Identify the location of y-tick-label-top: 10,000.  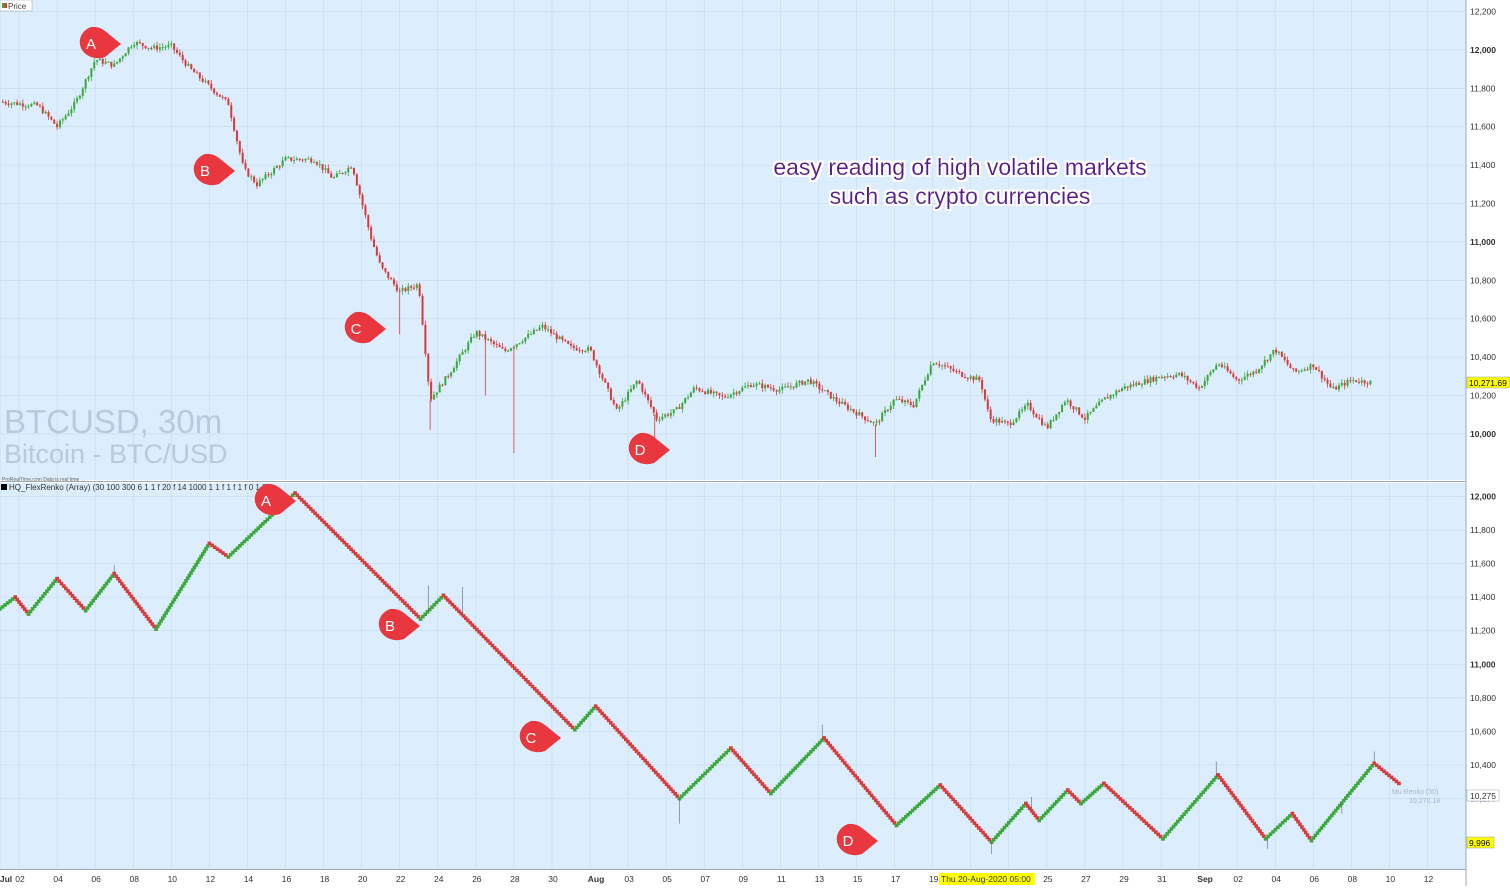
(1483, 434).